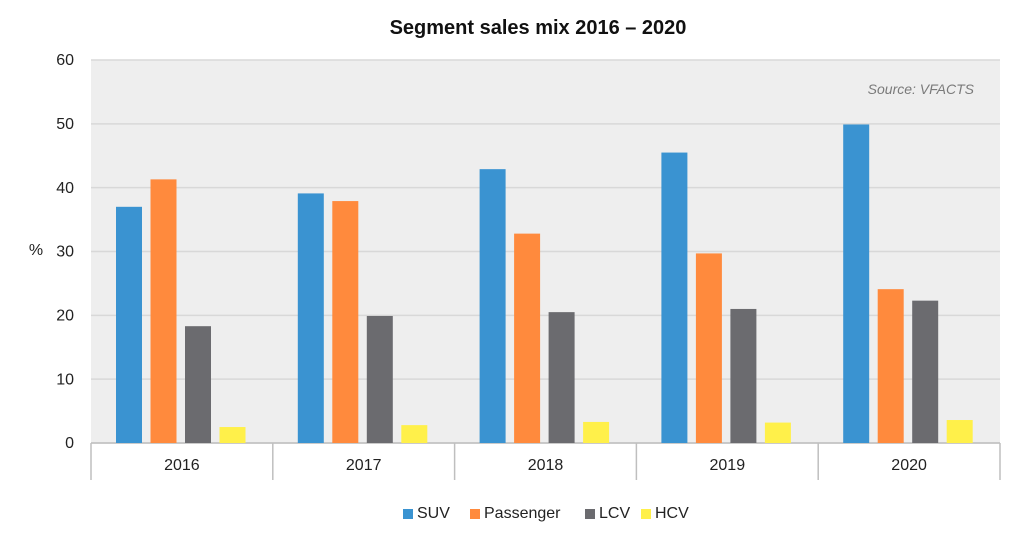  What do you see at coordinates (646, 514) in the screenshot?
I see `legend-swatch-hcv` at bounding box center [646, 514].